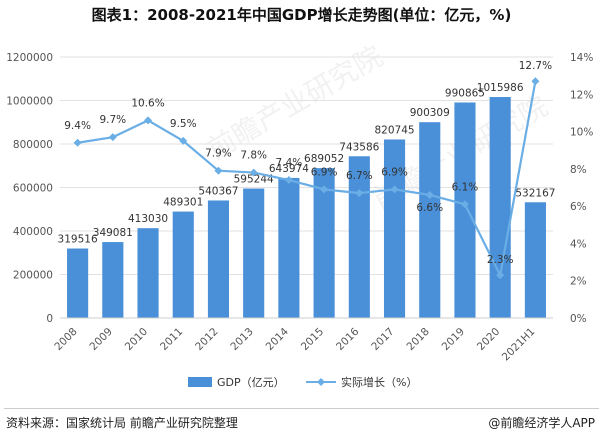 This screenshot has width=603, height=436. I want to click on x-tick-label: 2017, so click(382, 339).